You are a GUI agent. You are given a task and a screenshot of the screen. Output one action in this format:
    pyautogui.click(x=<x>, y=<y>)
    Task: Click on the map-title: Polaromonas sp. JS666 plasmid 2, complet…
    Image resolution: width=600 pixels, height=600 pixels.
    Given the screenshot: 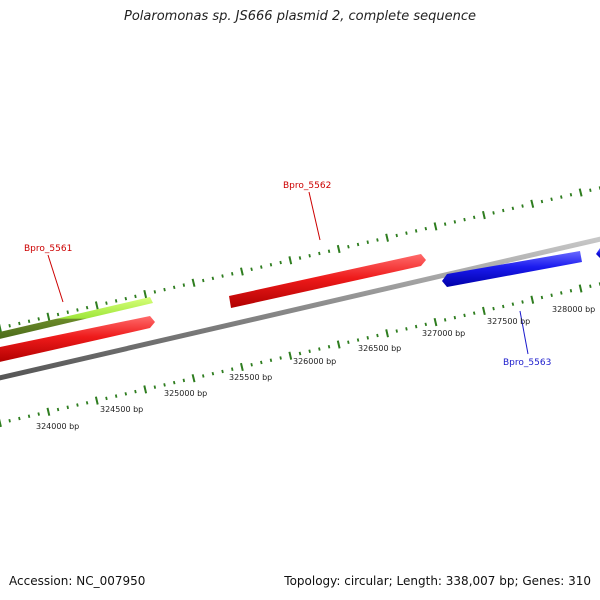 What is the action you would take?
    pyautogui.click(x=299, y=16)
    